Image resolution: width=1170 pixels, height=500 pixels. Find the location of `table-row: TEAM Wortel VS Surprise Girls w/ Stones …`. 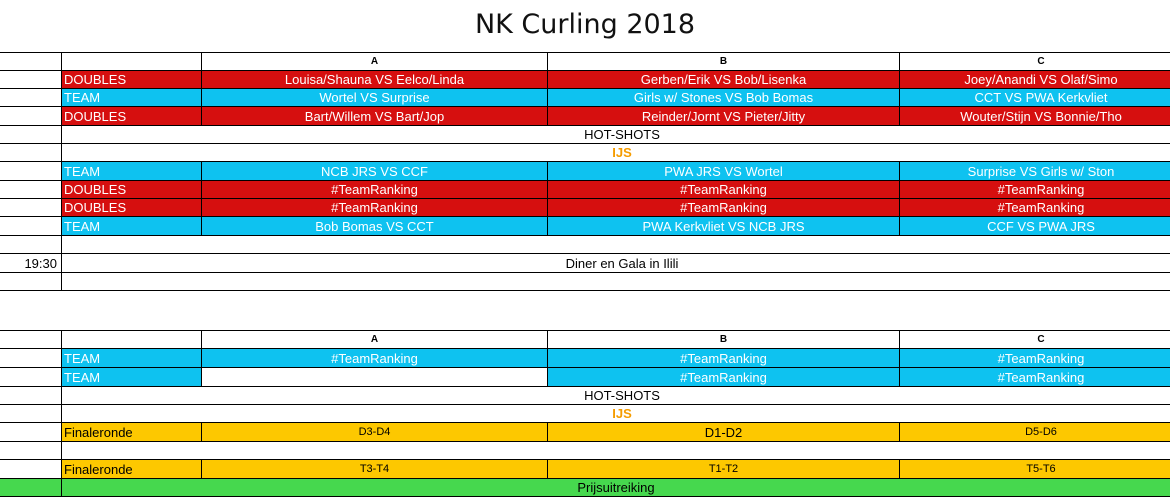

table-row: TEAM Wortel VS Surprise Girls w/ Stones … is located at coordinates (585, 98).